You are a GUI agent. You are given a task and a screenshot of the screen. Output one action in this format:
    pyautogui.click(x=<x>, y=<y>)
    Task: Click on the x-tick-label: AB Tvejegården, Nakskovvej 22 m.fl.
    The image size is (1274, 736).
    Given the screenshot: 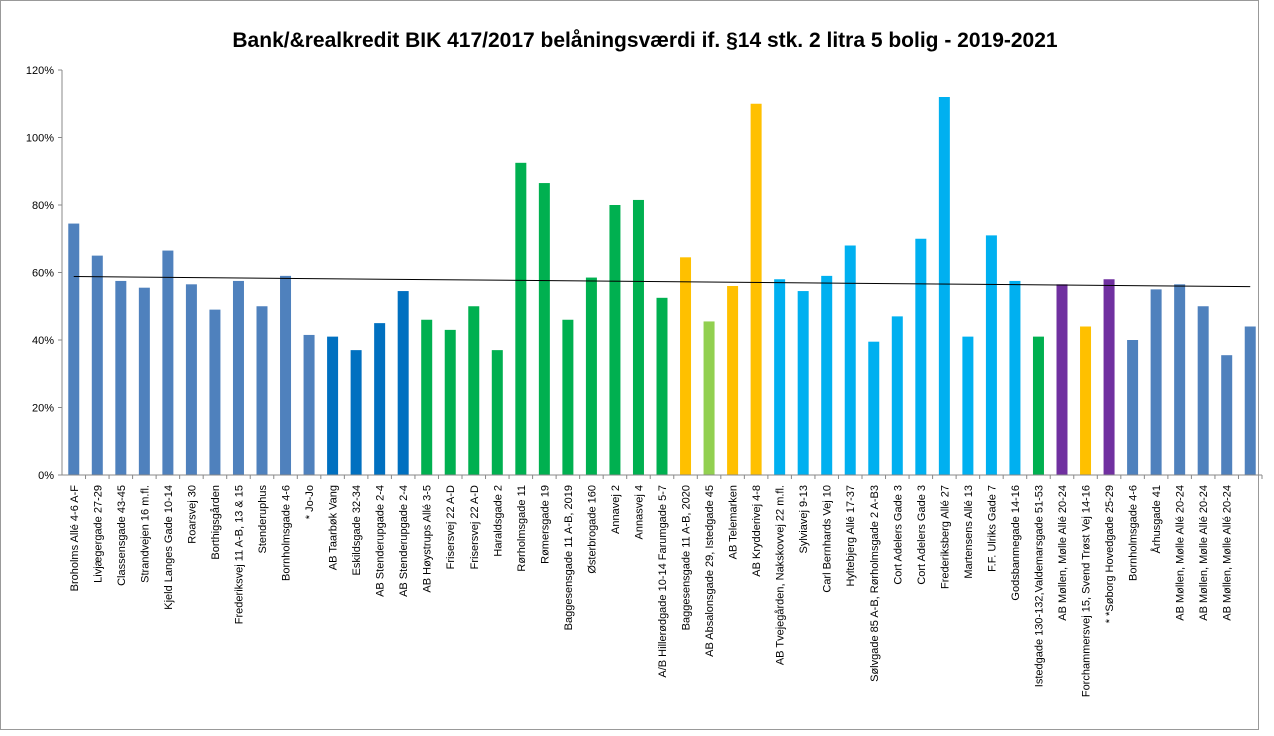 What is the action you would take?
    pyautogui.click(x=781, y=575)
    